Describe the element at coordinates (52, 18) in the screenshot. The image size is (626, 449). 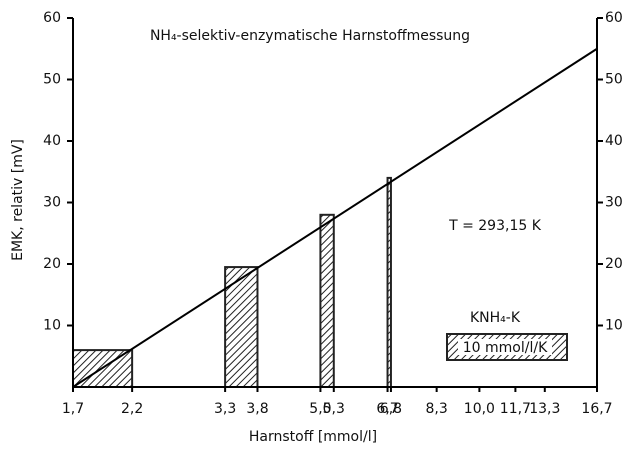
I see `y-tick-label: 60` at that location.